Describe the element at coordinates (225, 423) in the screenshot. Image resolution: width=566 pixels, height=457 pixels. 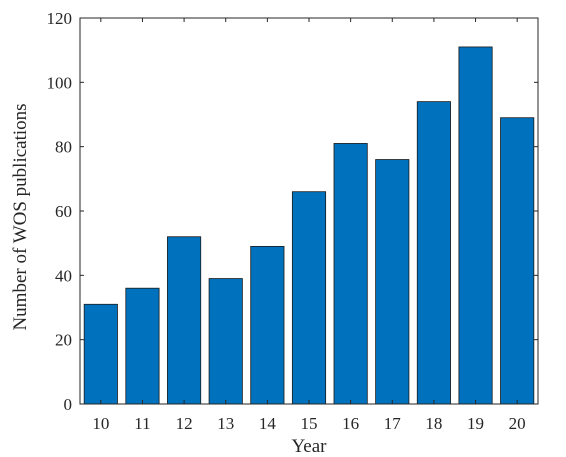
I see `x-tick-label: 13` at that location.